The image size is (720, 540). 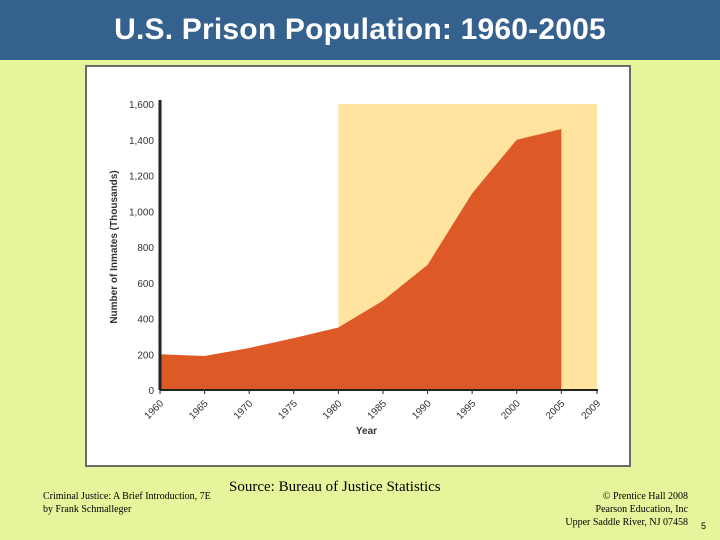 I want to click on y-tick-label: 1,000, so click(x=141, y=212).